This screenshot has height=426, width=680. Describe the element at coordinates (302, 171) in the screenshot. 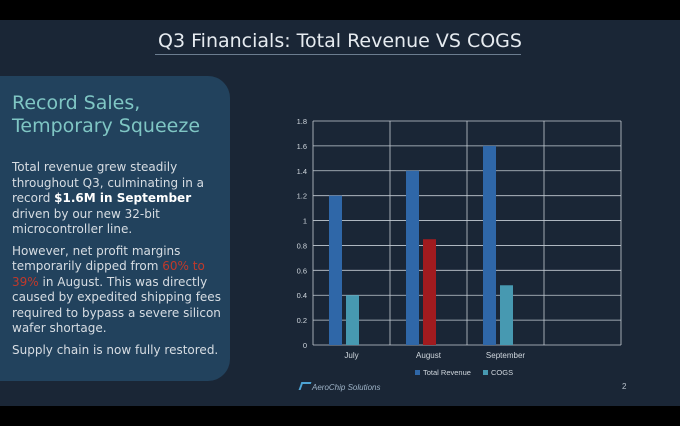

I see `y-tick-label: 1.4` at that location.